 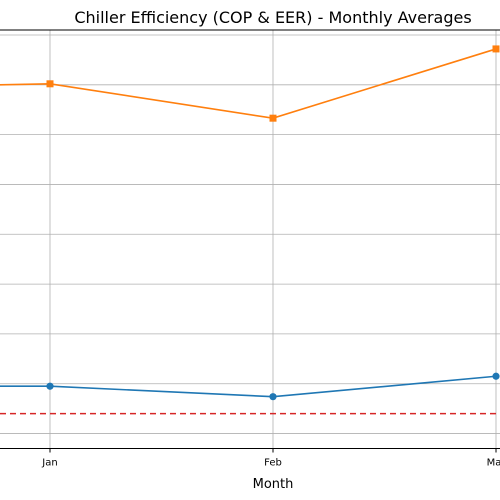 What do you see at coordinates (49, 463) in the screenshot?
I see `x-tick-label: Jan` at bounding box center [49, 463].